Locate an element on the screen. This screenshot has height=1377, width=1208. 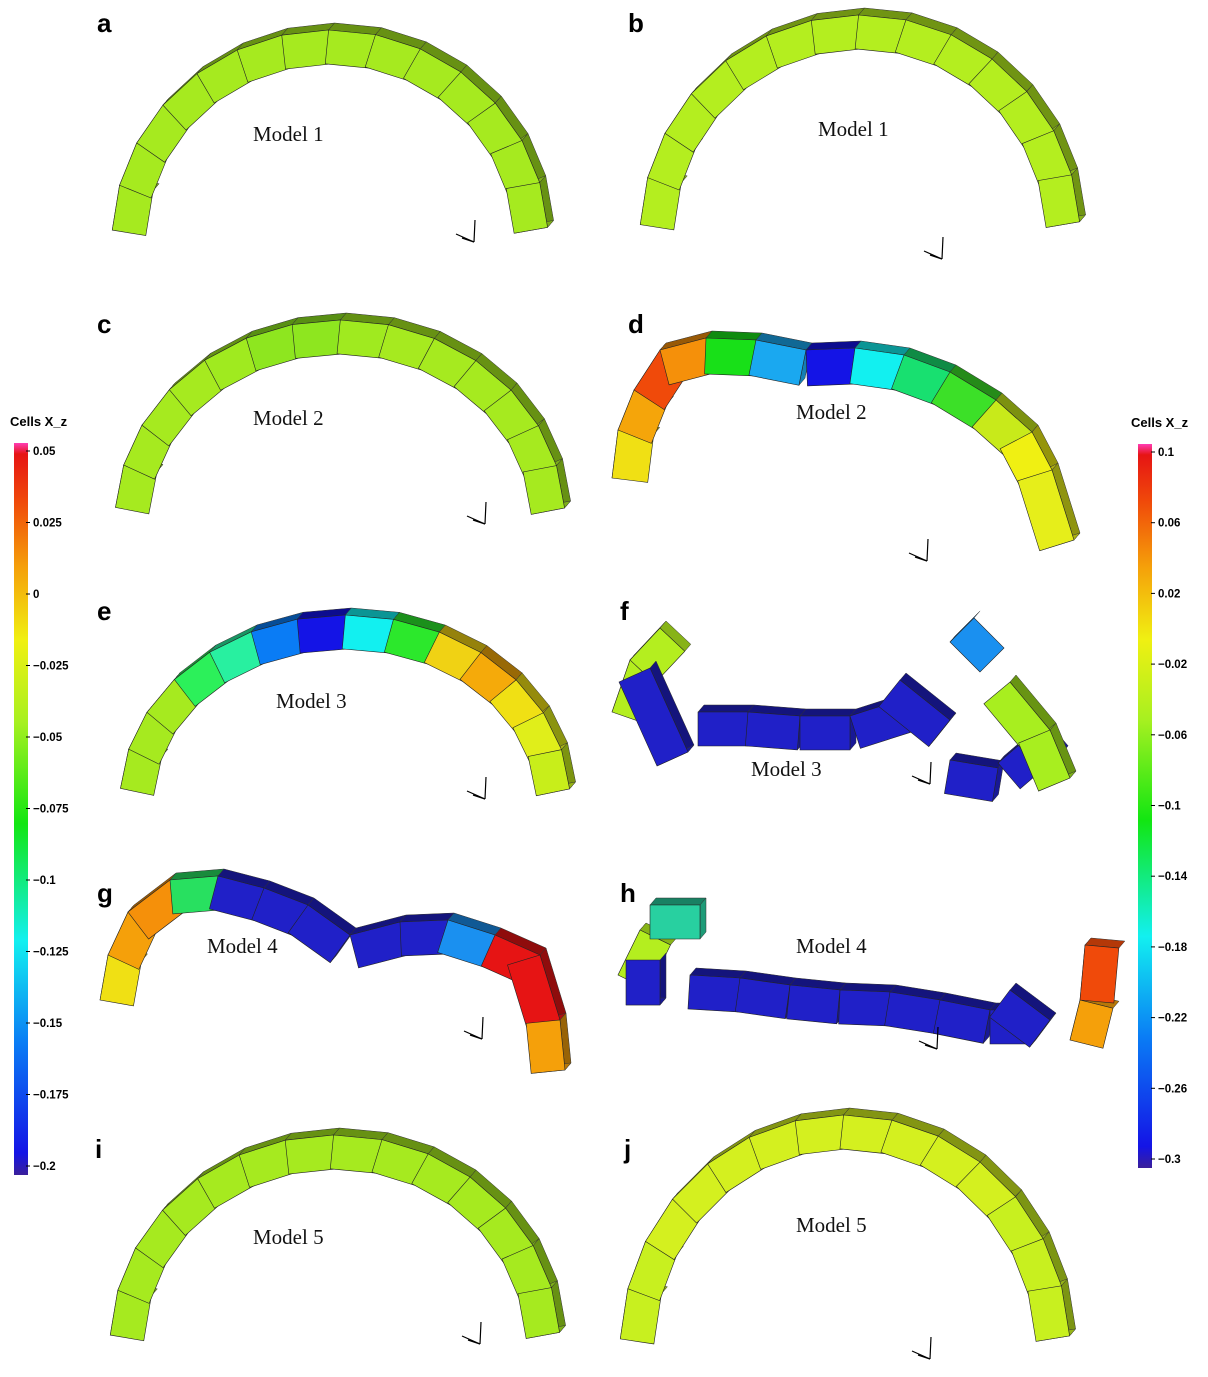
colorbar-tick-label: −0.02 is located at coordinates (1172, 665).